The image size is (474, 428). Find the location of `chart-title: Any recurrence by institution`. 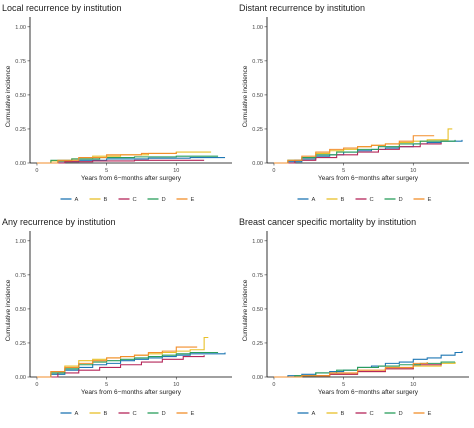

chart-title: Any recurrence by institution is located at coordinates (59, 222).